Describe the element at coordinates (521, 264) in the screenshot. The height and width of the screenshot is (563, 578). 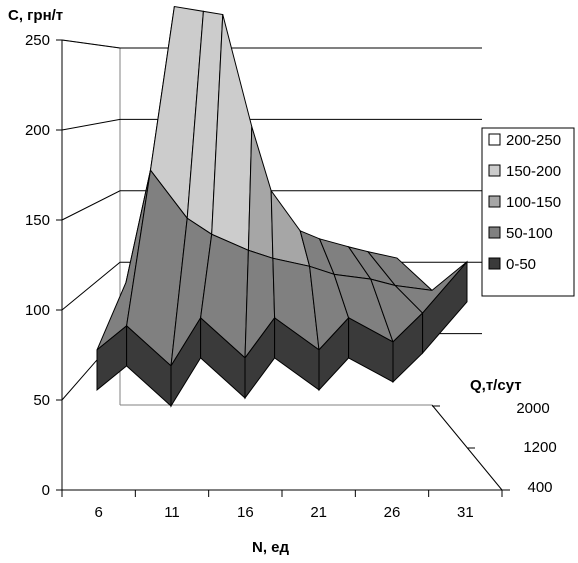
I see `legend-label: 0-50` at that location.